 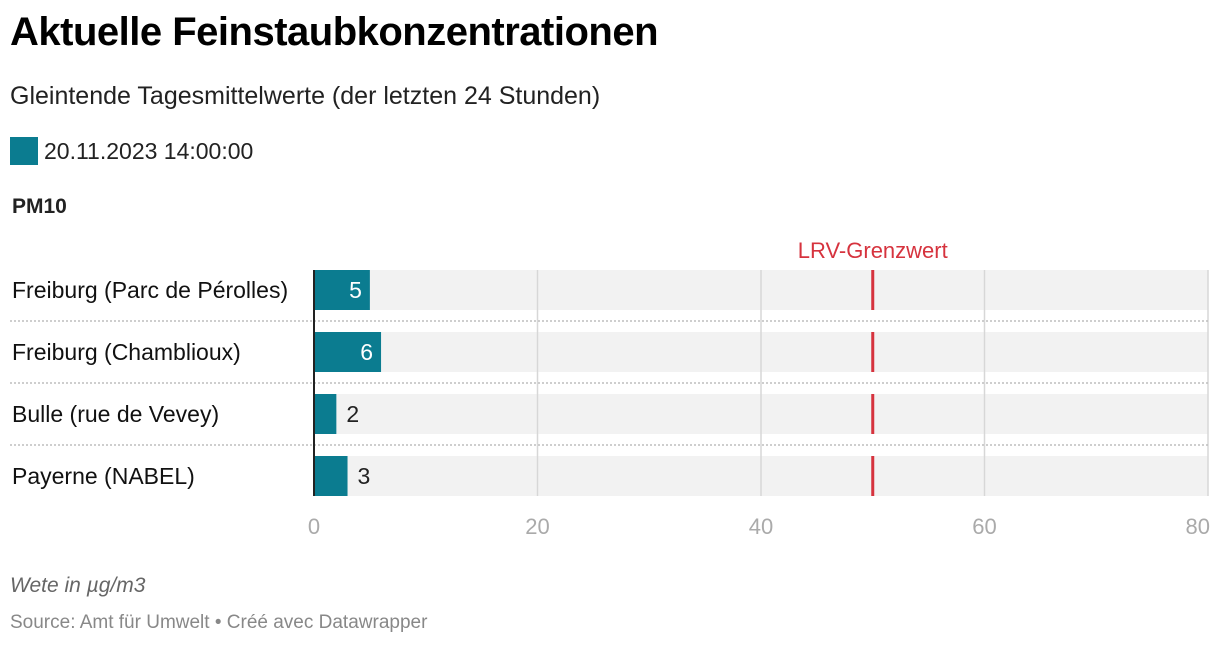 I want to click on category-label: Bulle (rue de Vevey), so click(x=115, y=414).